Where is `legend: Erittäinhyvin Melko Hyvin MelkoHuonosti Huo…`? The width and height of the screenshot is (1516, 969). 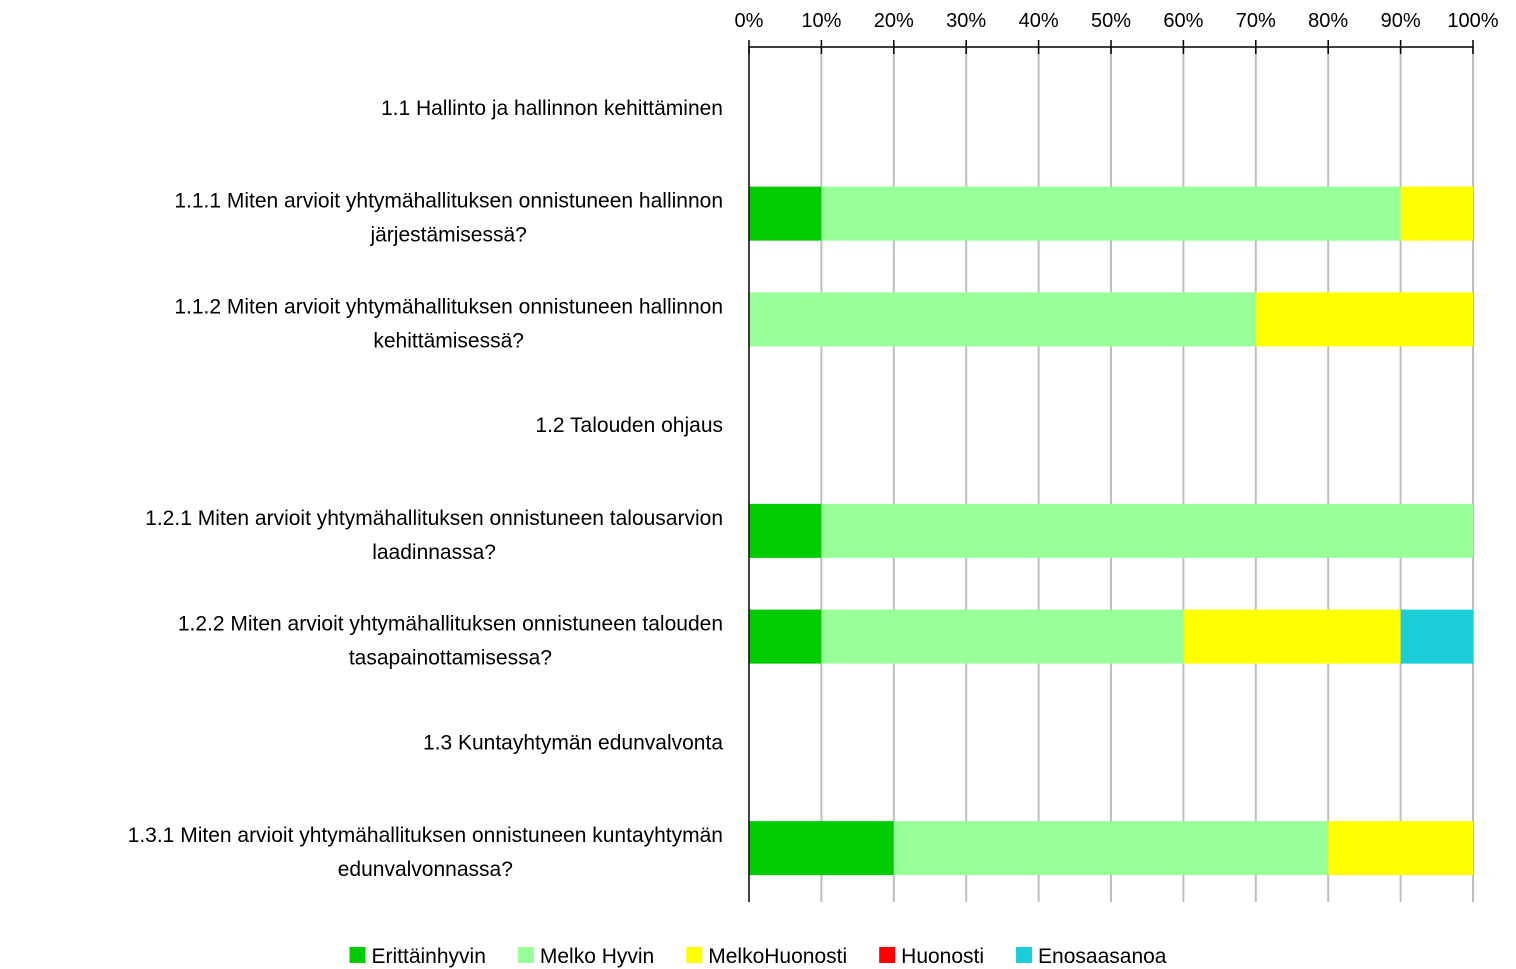
legend: Erittäinhyvin Melko Hyvin MelkoHuonosti Huo… is located at coordinates (758, 956).